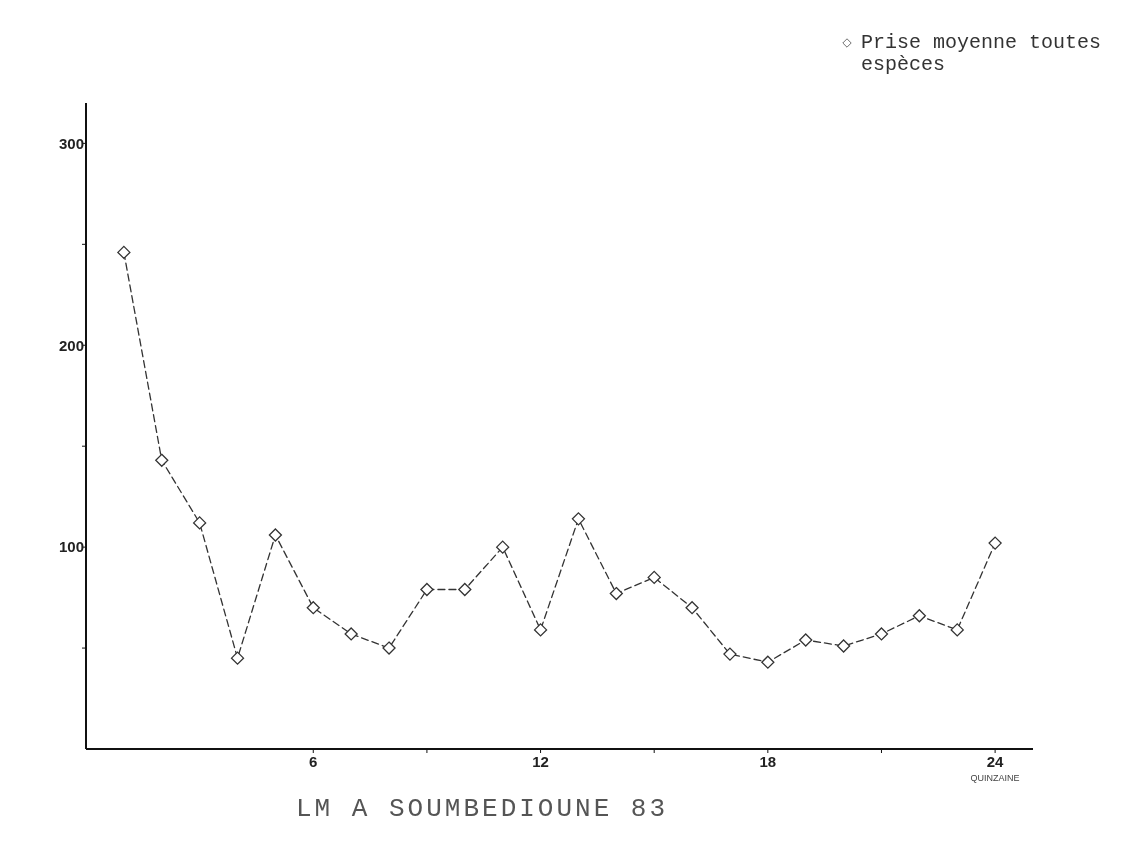  Describe the element at coordinates (71, 345) in the screenshot. I see `y-tick-label: 200` at that location.